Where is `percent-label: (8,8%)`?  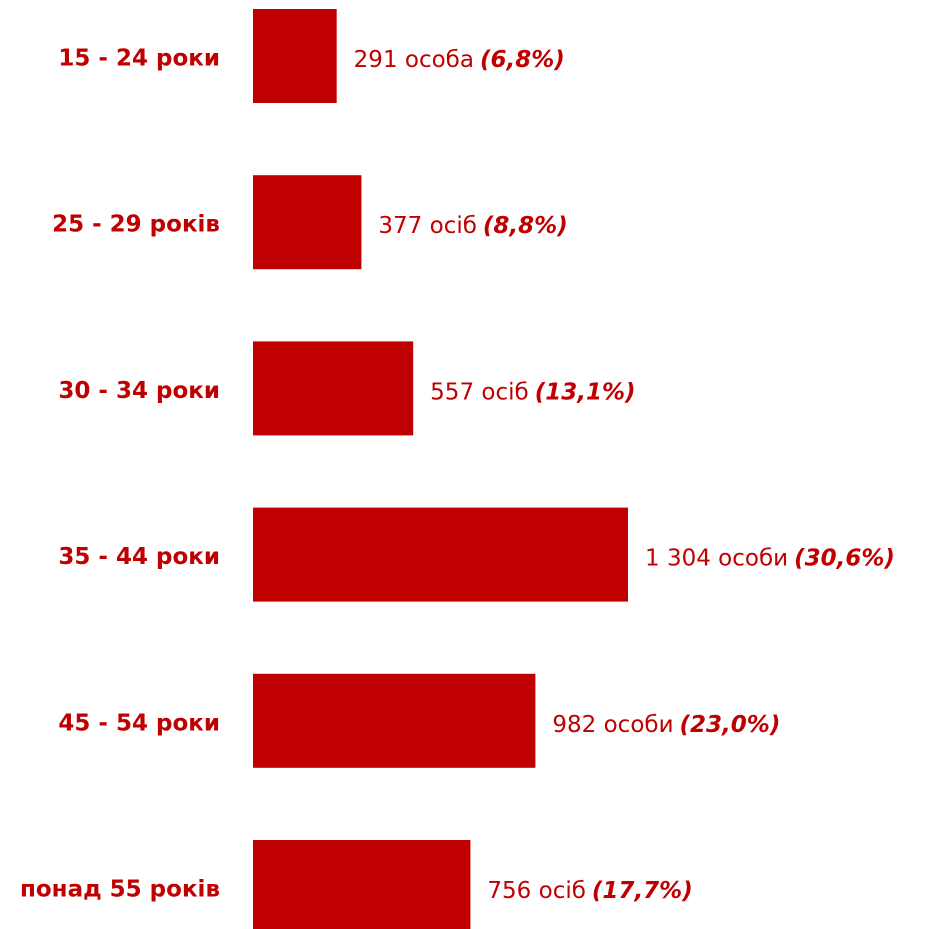 percent-label: (8,8%) is located at coordinates (525, 226).